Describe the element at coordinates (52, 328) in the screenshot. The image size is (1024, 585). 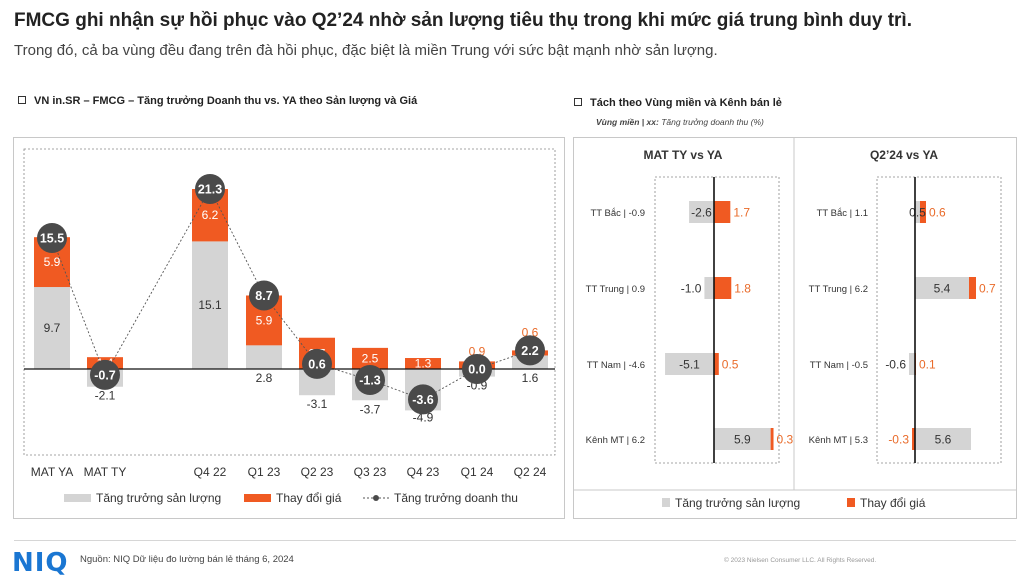
I see `volume-value-label: 9.7` at that location.